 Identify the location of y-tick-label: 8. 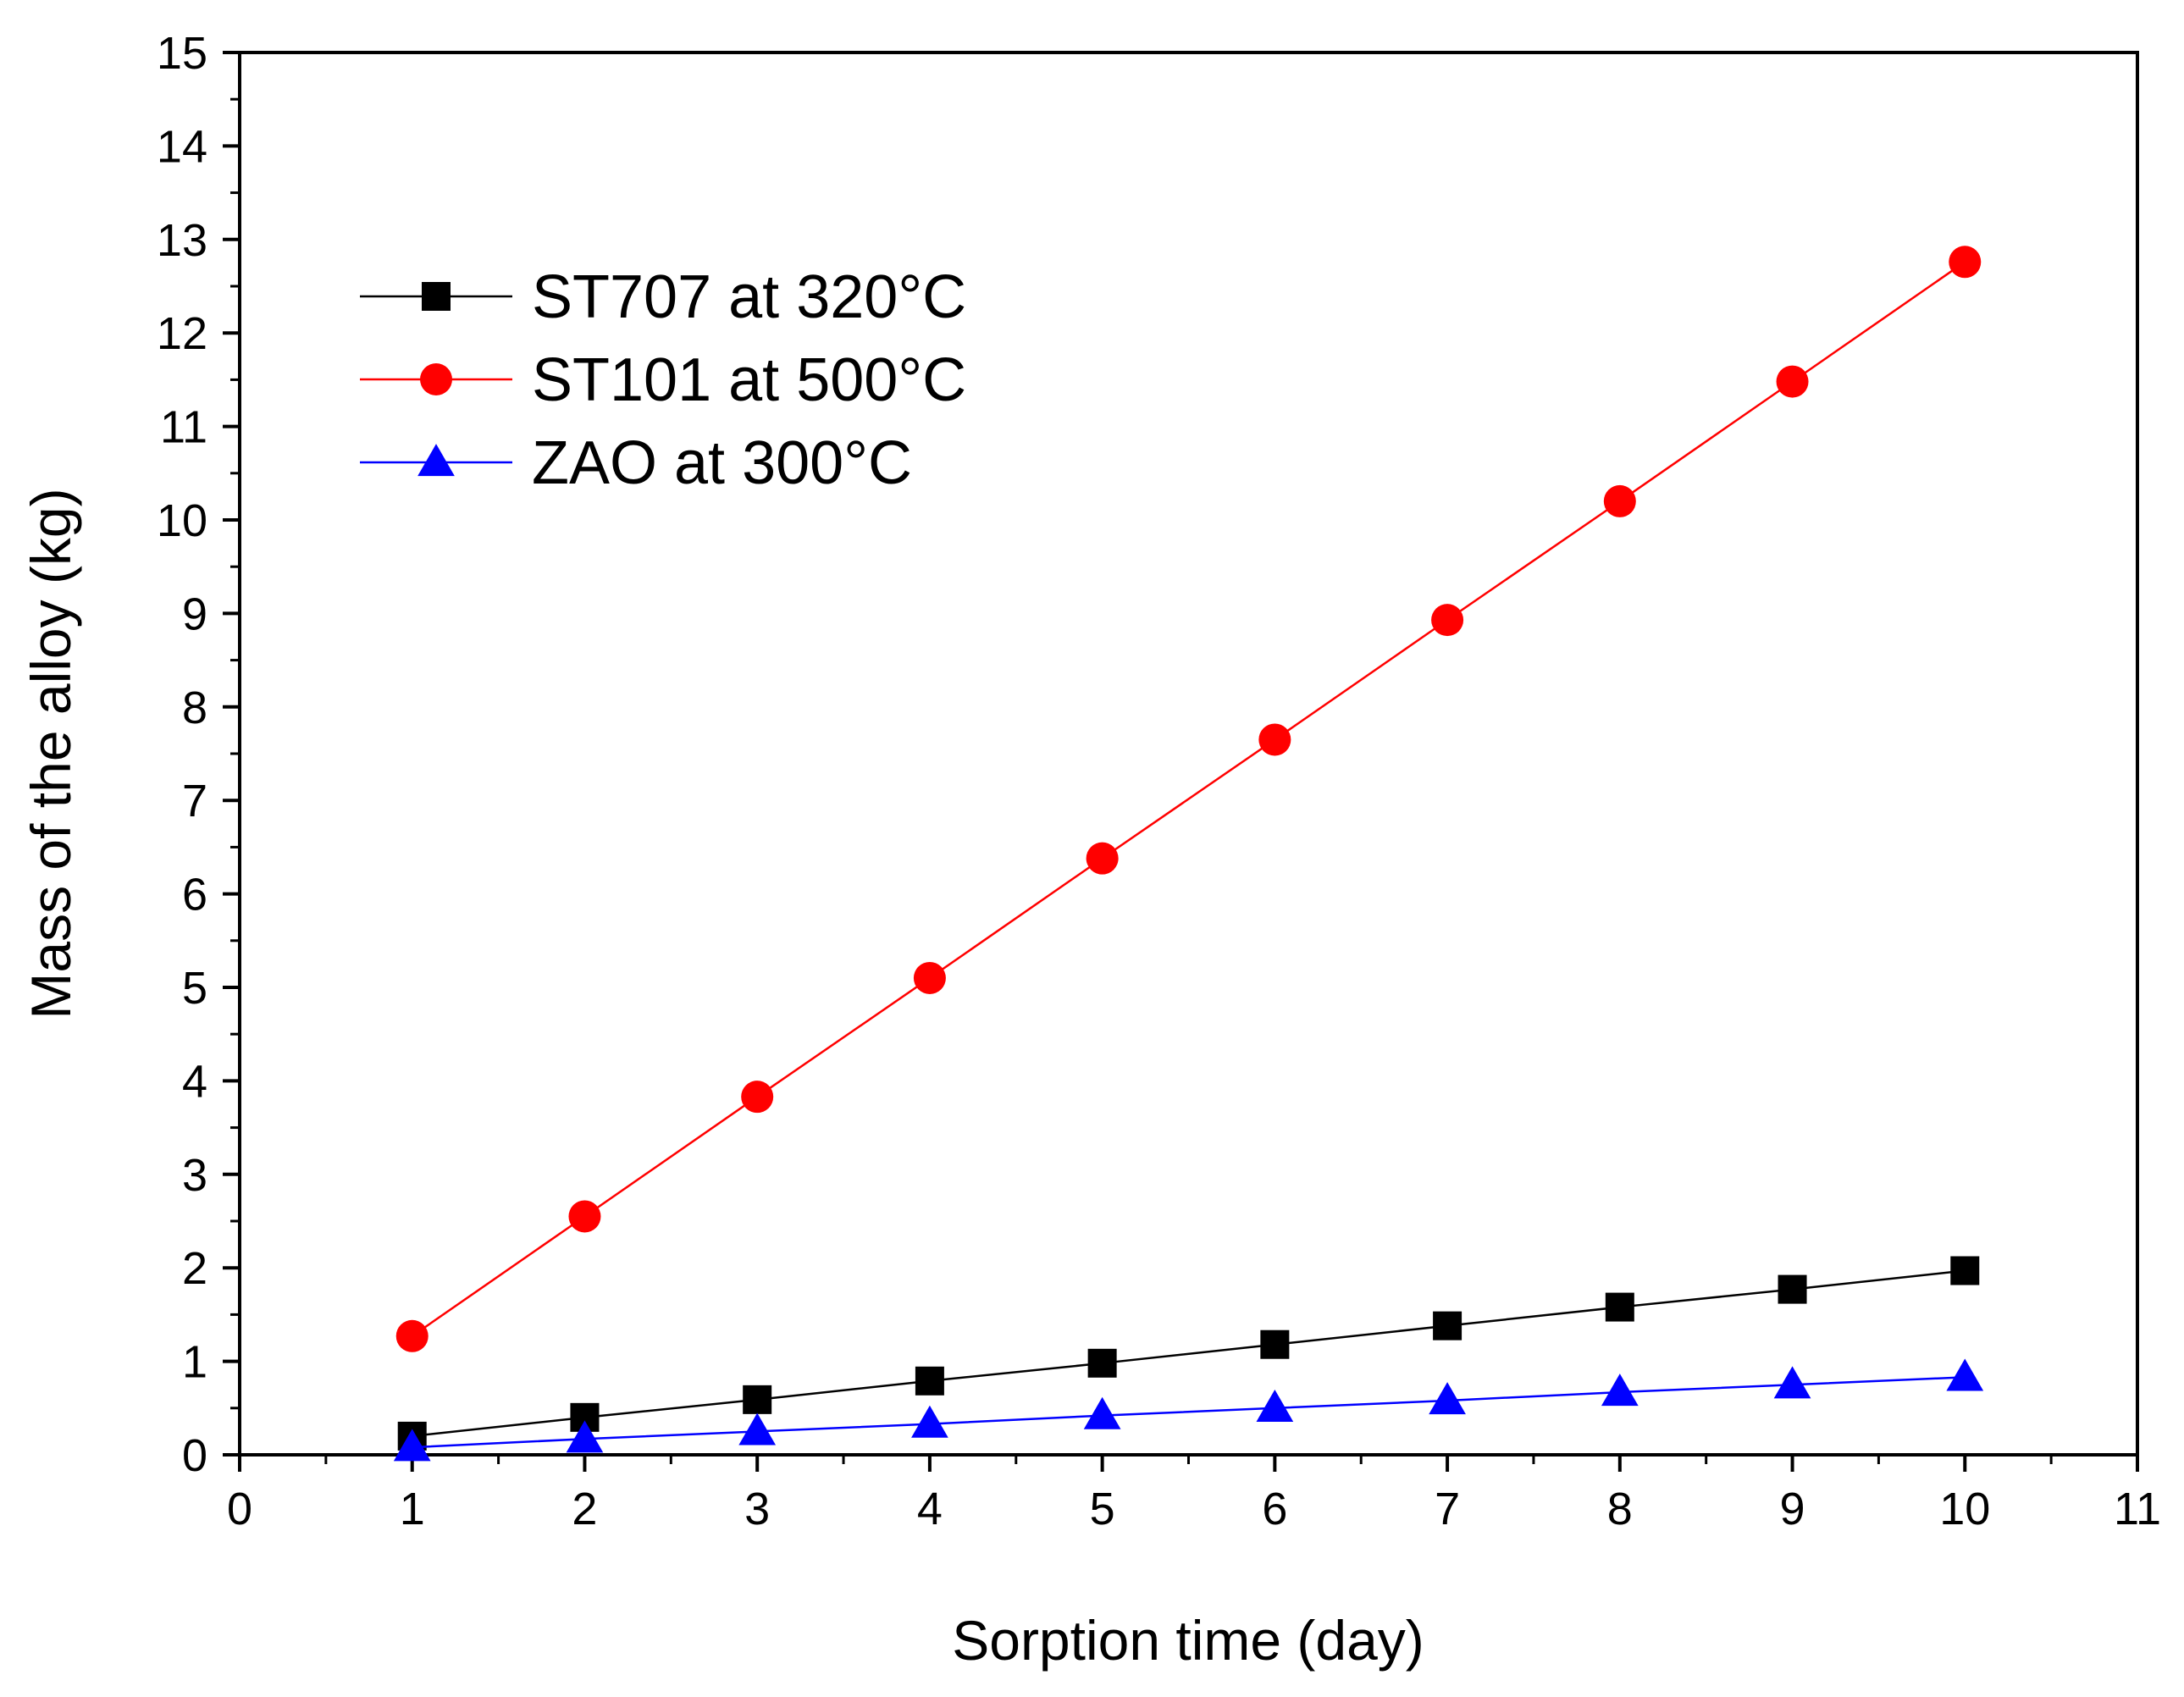
(194, 708).